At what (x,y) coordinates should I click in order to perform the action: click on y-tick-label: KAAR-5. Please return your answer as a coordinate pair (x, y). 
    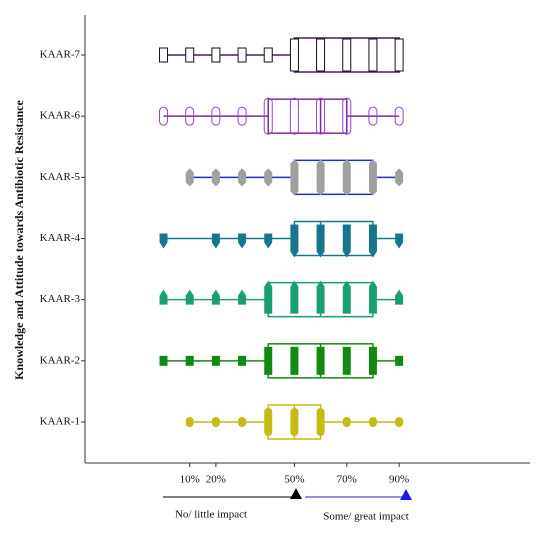
    Looking at the image, I should click on (60, 177).